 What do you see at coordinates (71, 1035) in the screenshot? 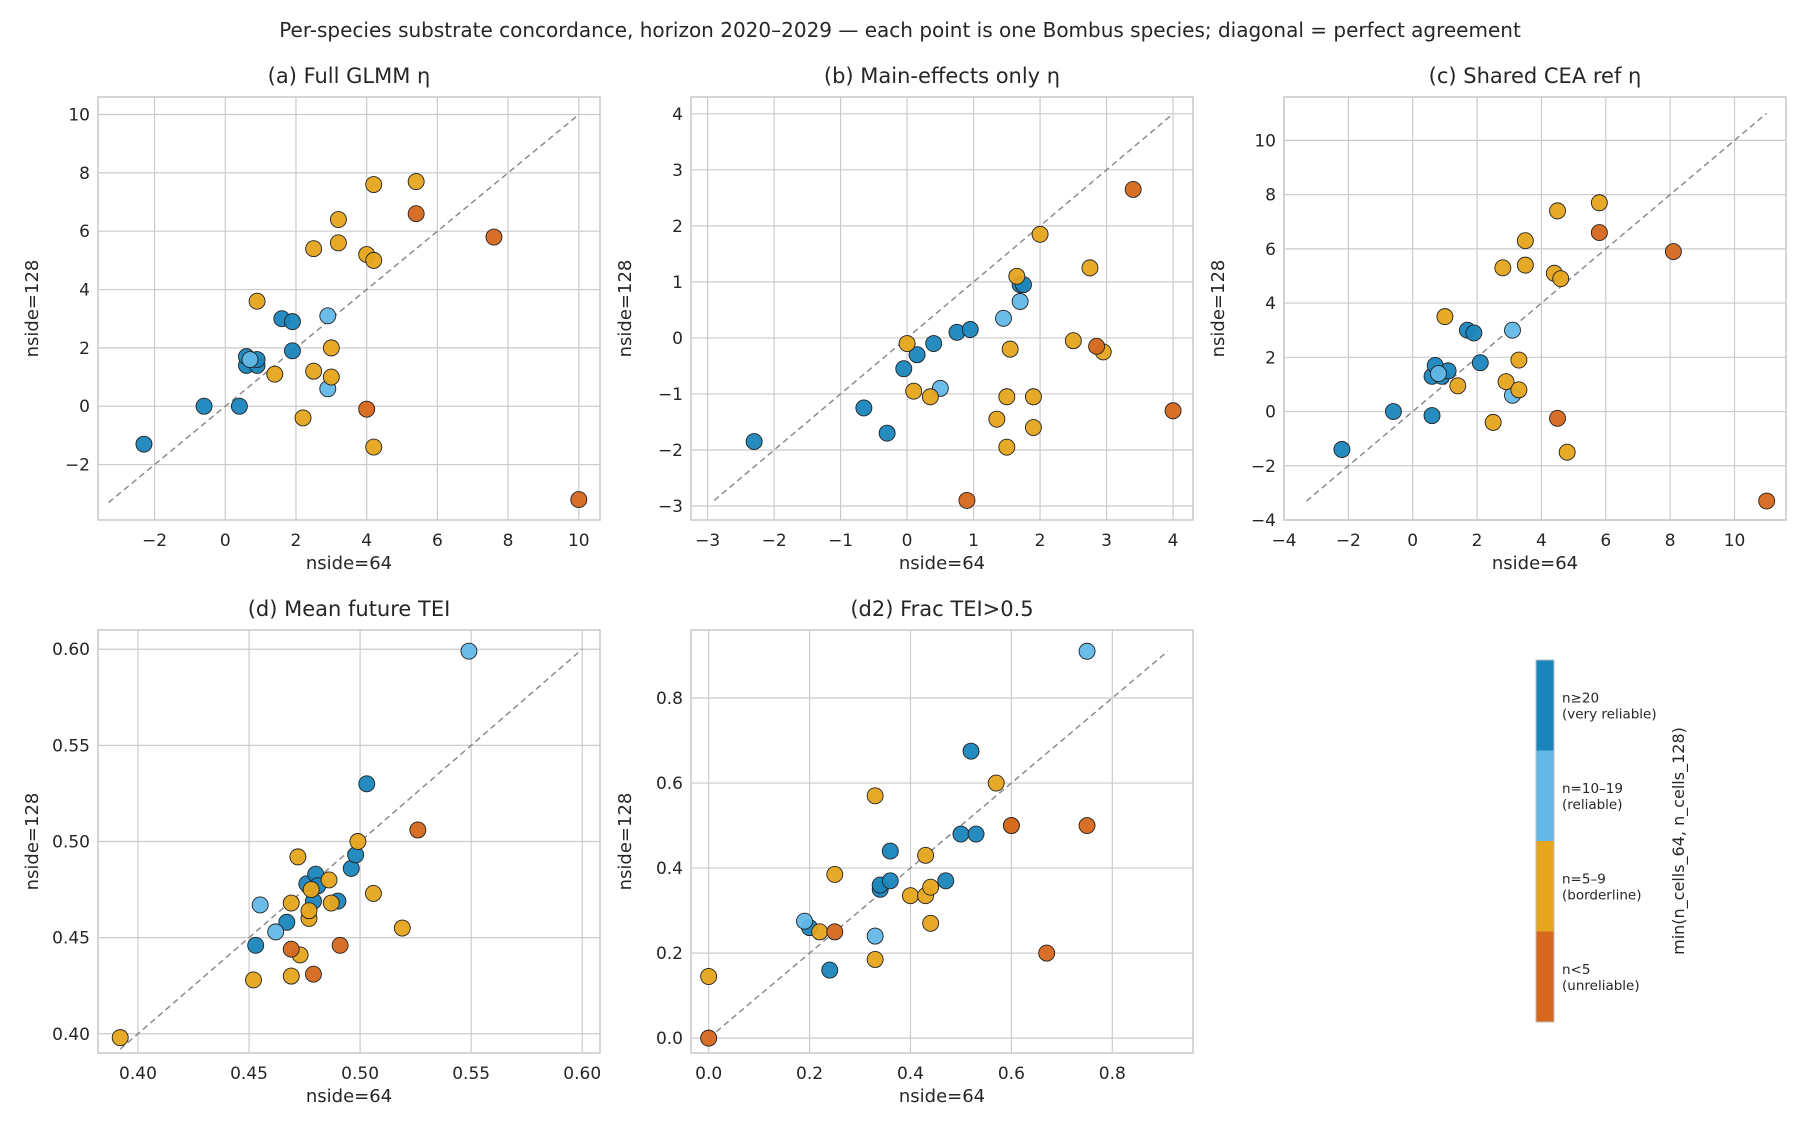
I see `y-tick-label: 0.40` at bounding box center [71, 1035].